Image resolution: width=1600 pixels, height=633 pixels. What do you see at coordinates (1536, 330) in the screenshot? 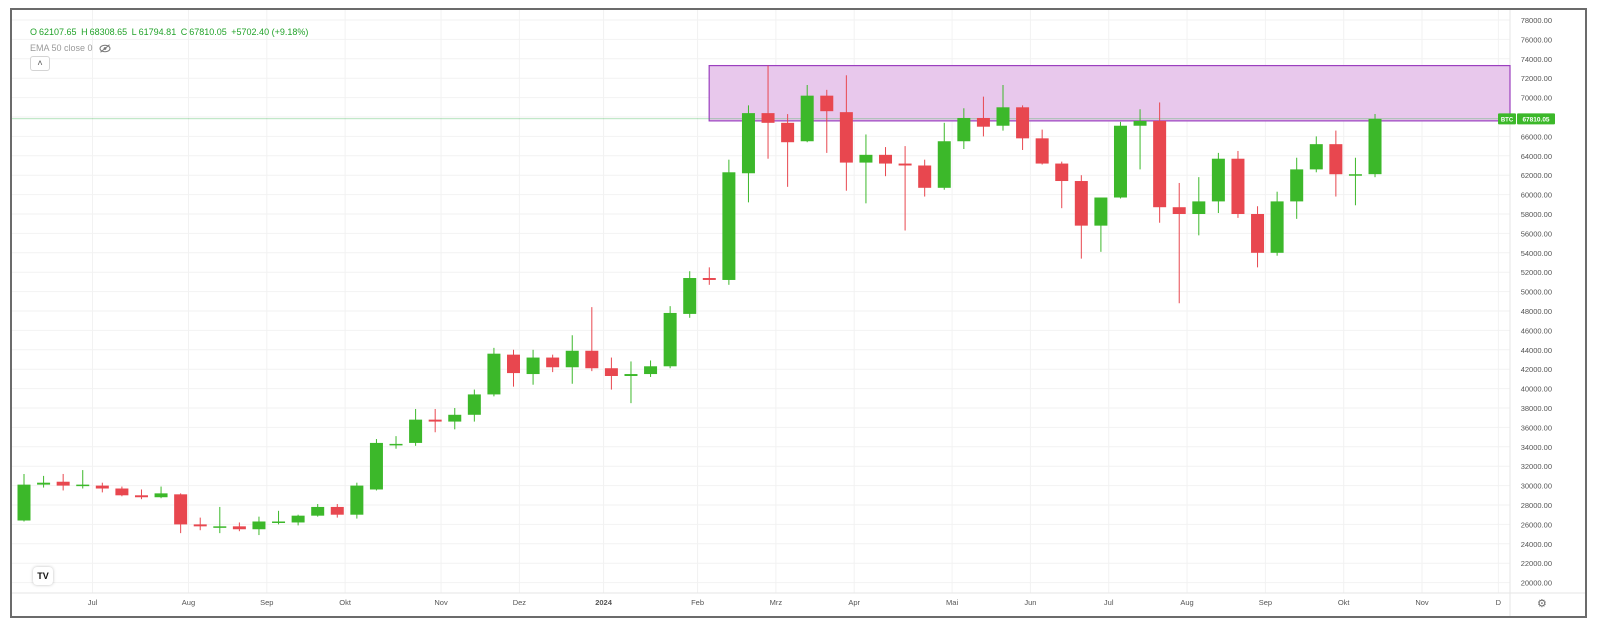
I see `y-tick-label: 46000.00` at bounding box center [1536, 330].